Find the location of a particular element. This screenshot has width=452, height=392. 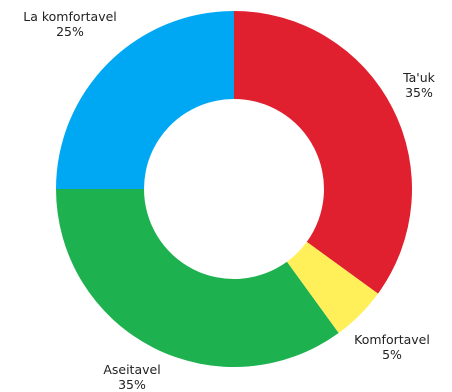

slice-label-aseitavel: Aseitavel is located at coordinates (131, 369).